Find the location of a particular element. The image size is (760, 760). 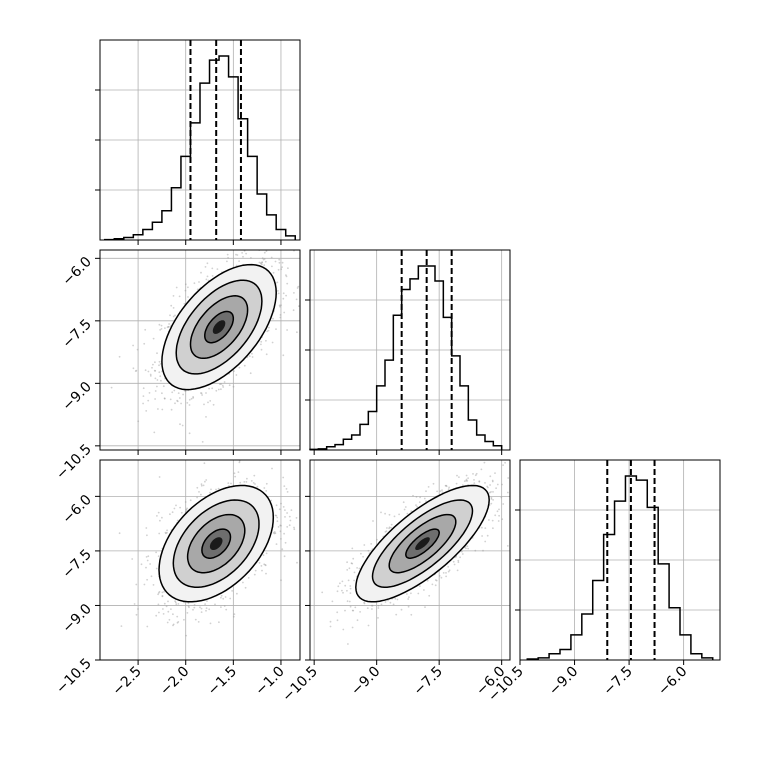

axes-frame is located at coordinates (200, 140).